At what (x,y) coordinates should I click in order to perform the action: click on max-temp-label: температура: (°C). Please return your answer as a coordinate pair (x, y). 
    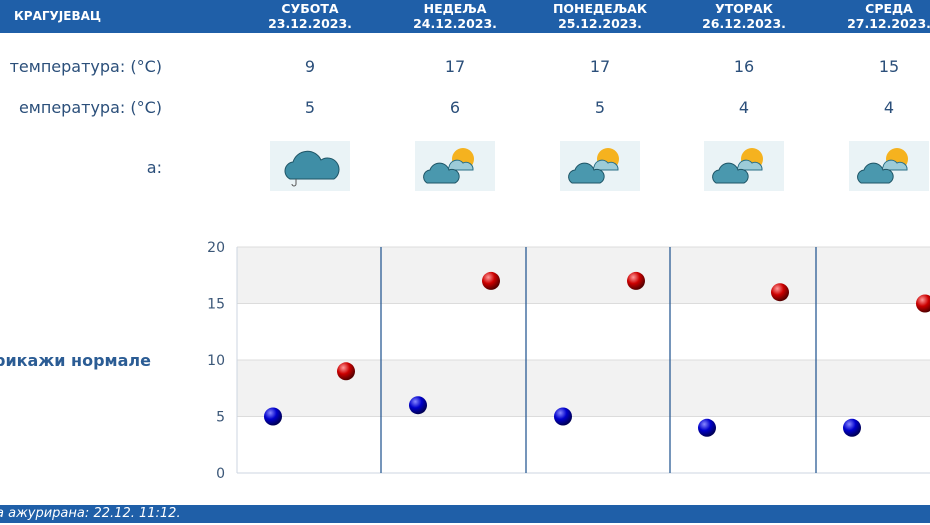
    Looking at the image, I should click on (85, 66).